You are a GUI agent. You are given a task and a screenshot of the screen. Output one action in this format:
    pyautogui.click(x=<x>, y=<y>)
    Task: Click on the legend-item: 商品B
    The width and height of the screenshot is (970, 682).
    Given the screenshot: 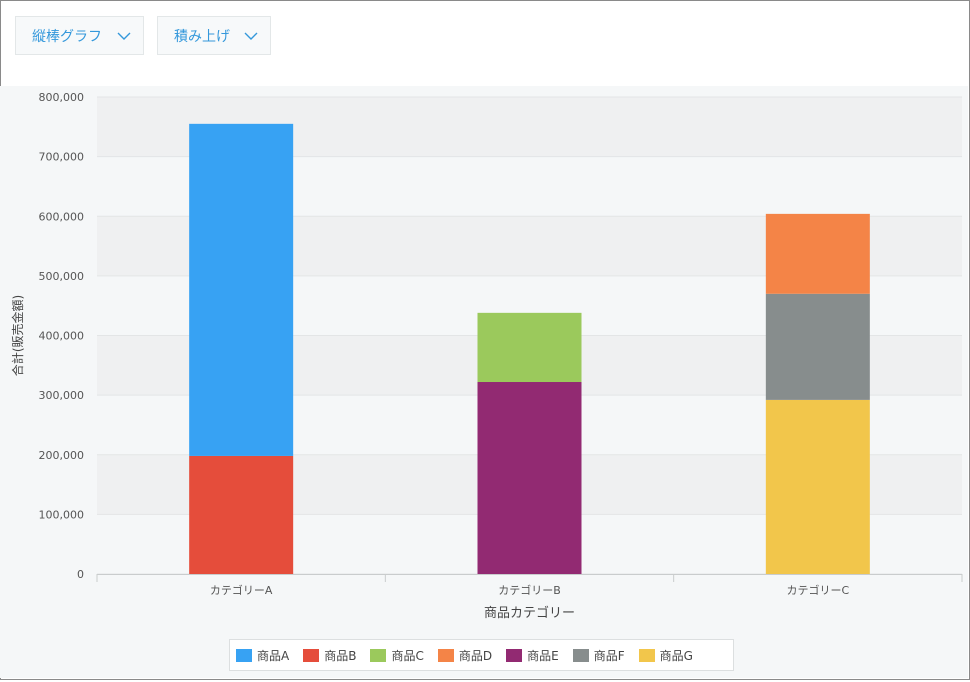 What is the action you would take?
    pyautogui.click(x=329, y=655)
    